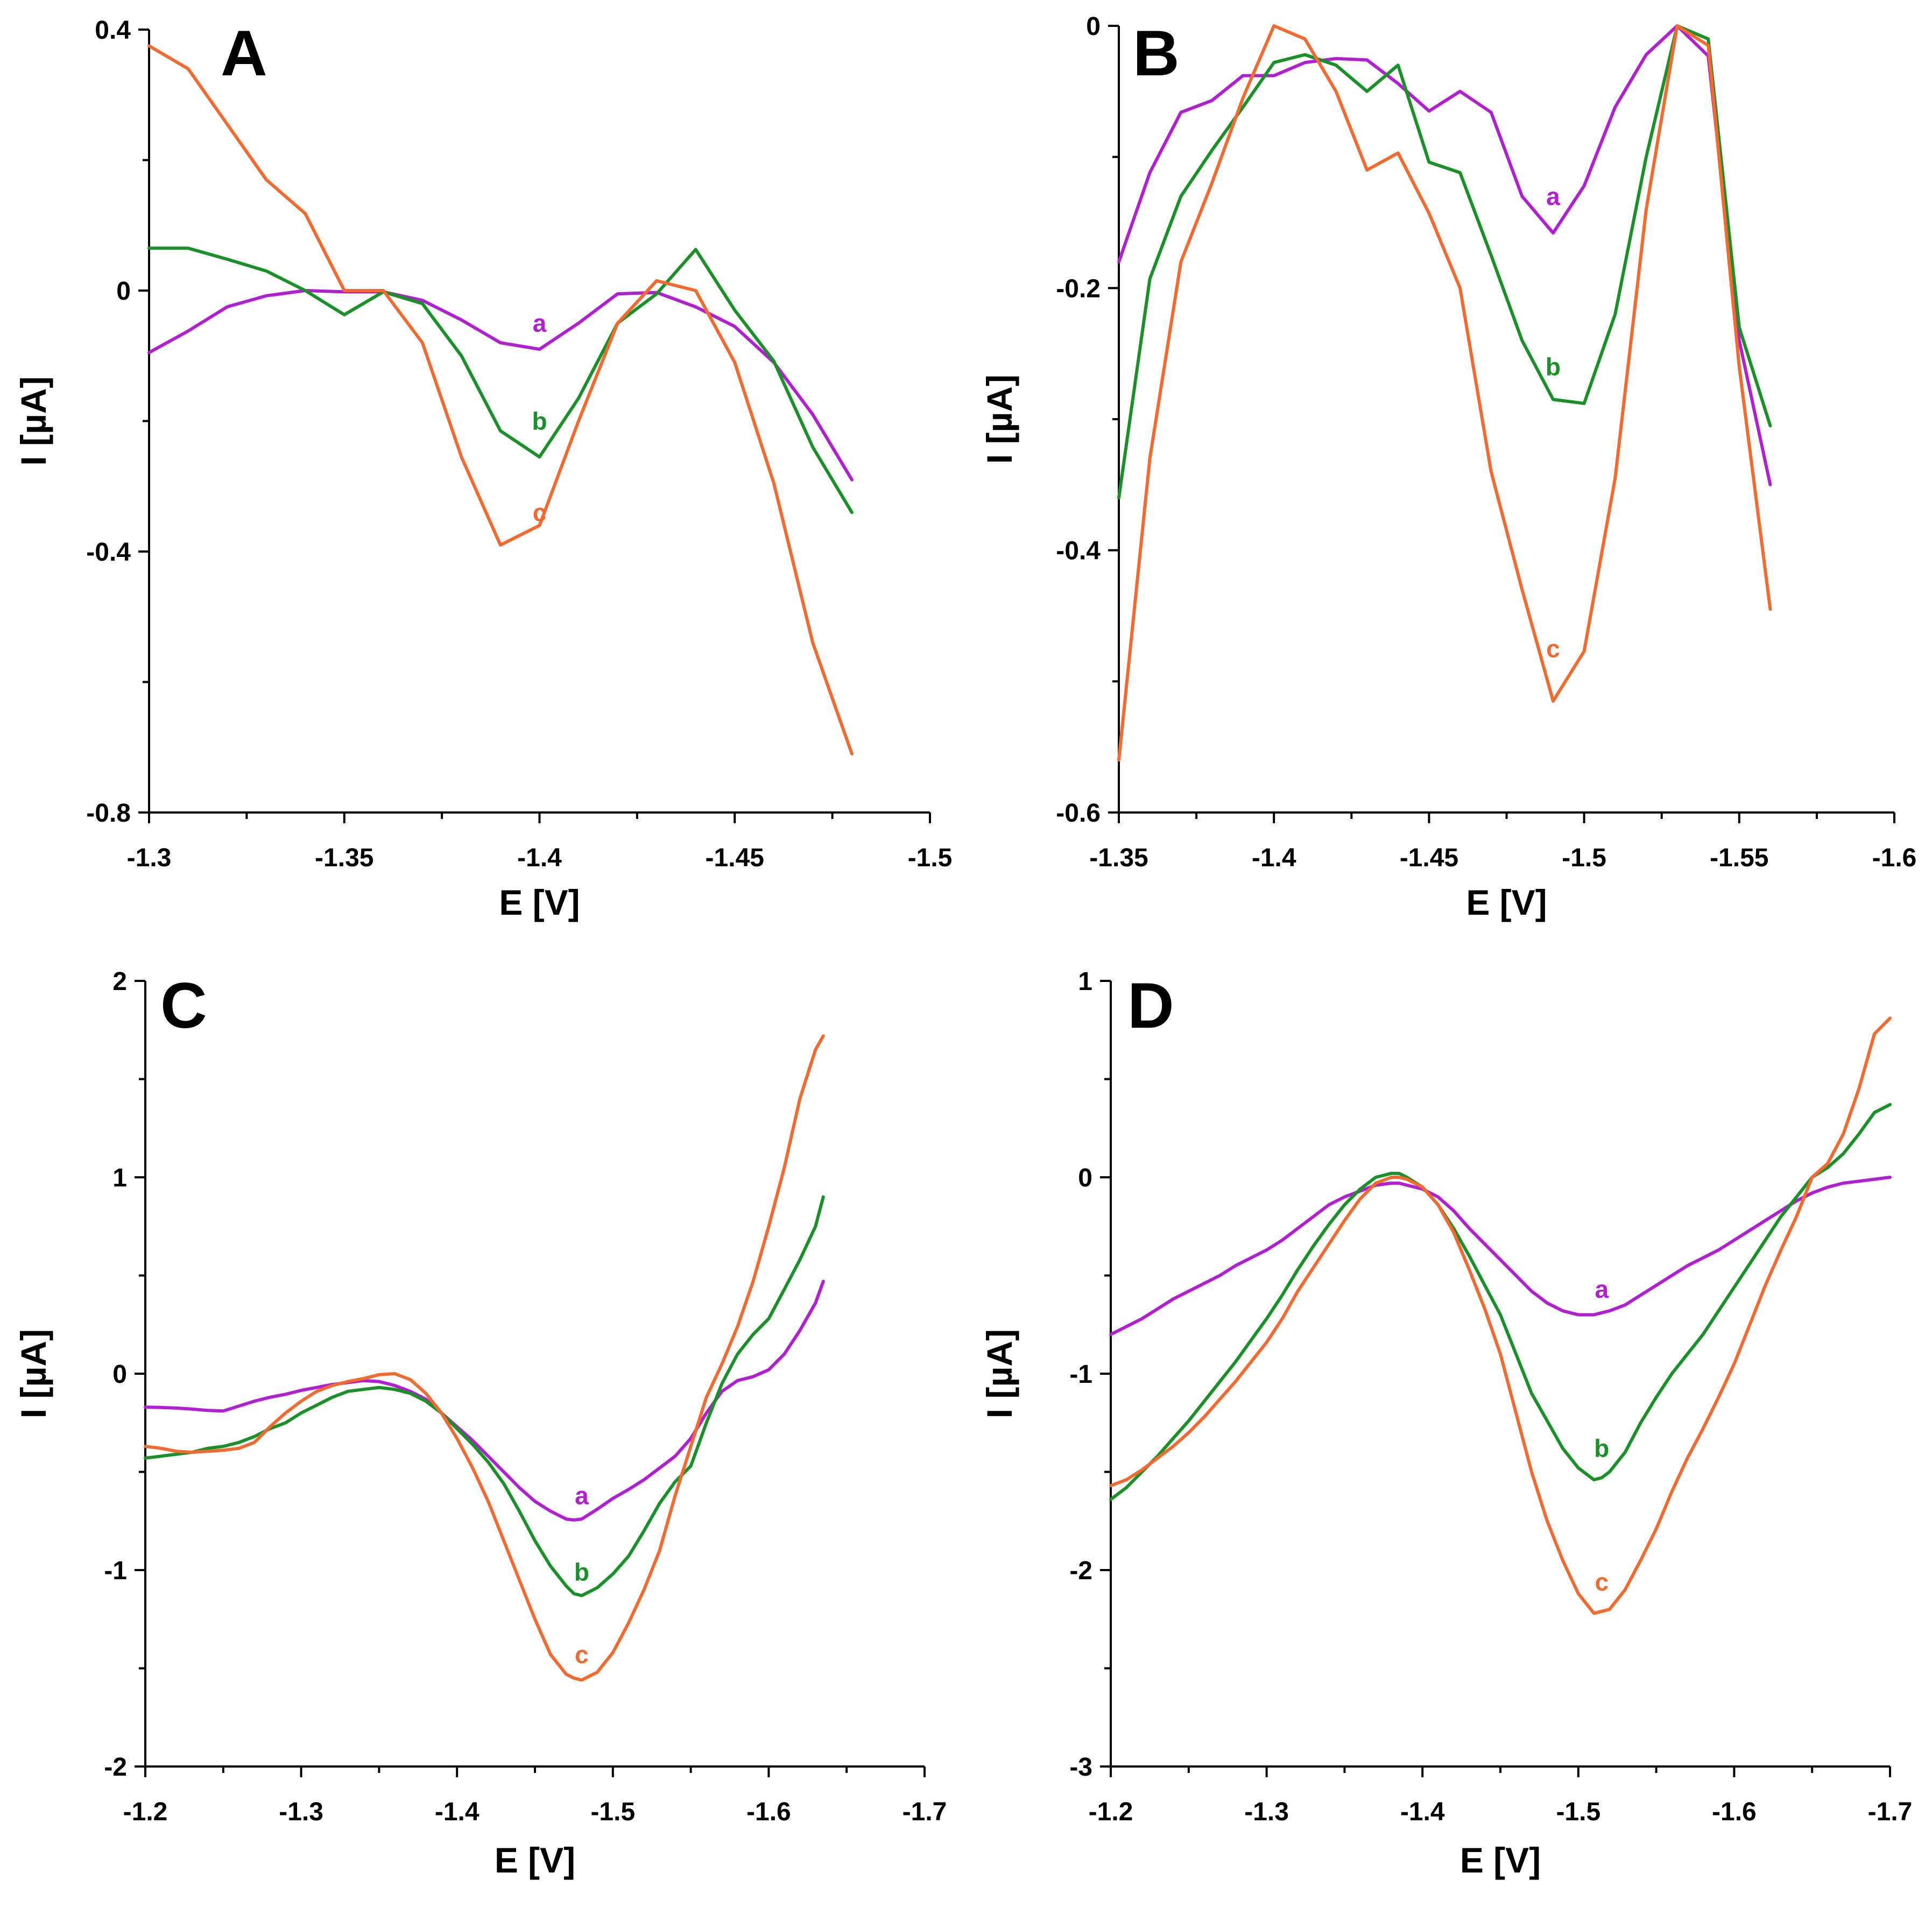  Describe the element at coordinates (244, 53) in the screenshot. I see `panel-letter: A` at that location.